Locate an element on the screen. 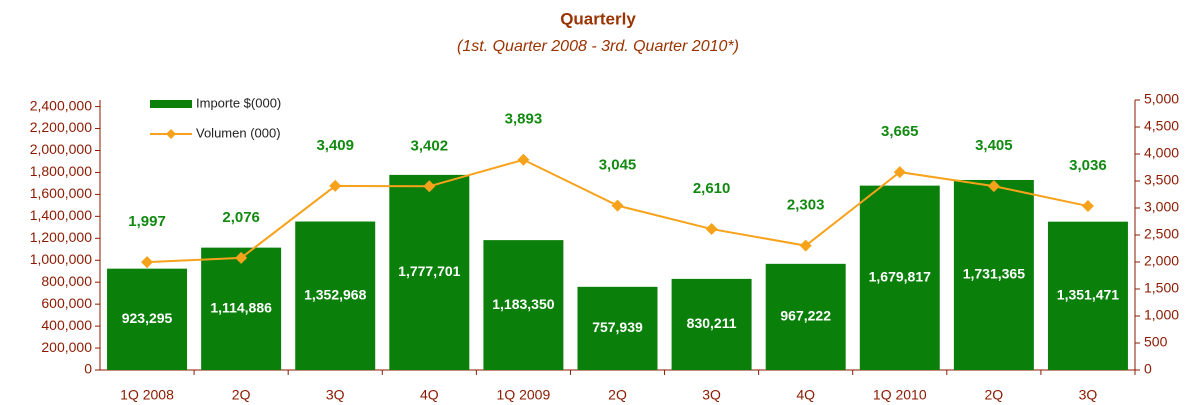  y2-tick-label: 4,500 is located at coordinates (1161, 126).